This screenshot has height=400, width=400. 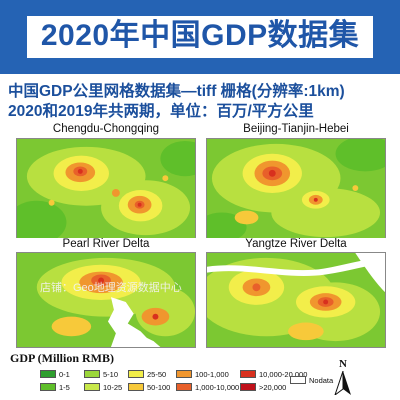 I want to click on legend-item: 1-5, so click(x=55, y=387).